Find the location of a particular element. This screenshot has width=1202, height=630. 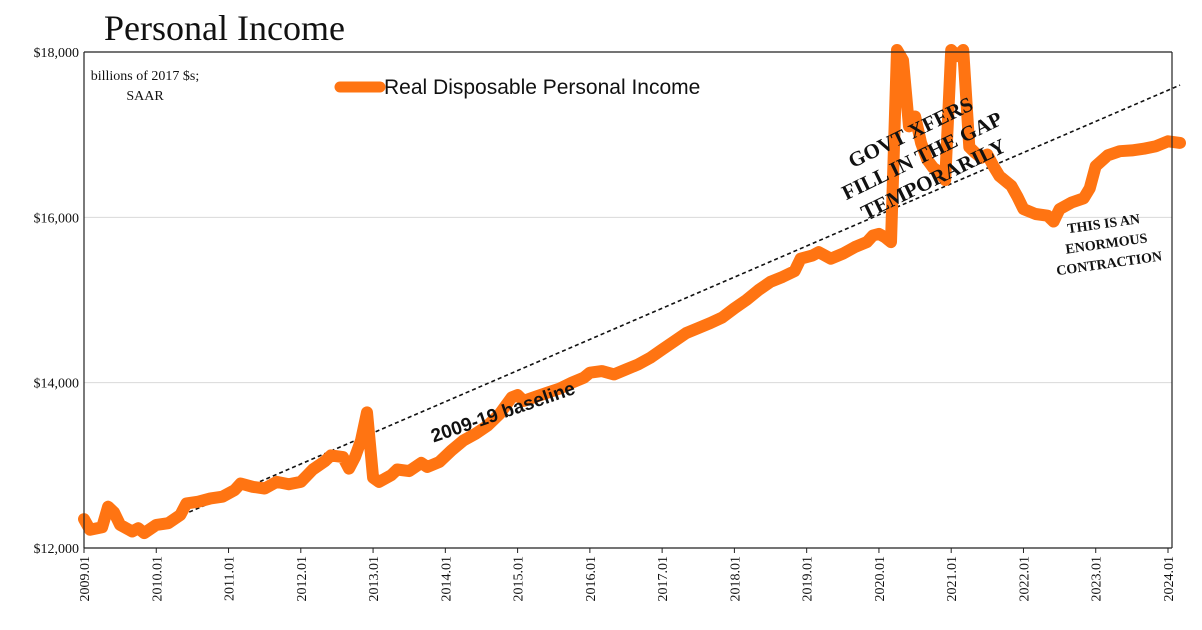

x-tick-label: 2023.01 is located at coordinates (1097, 579).